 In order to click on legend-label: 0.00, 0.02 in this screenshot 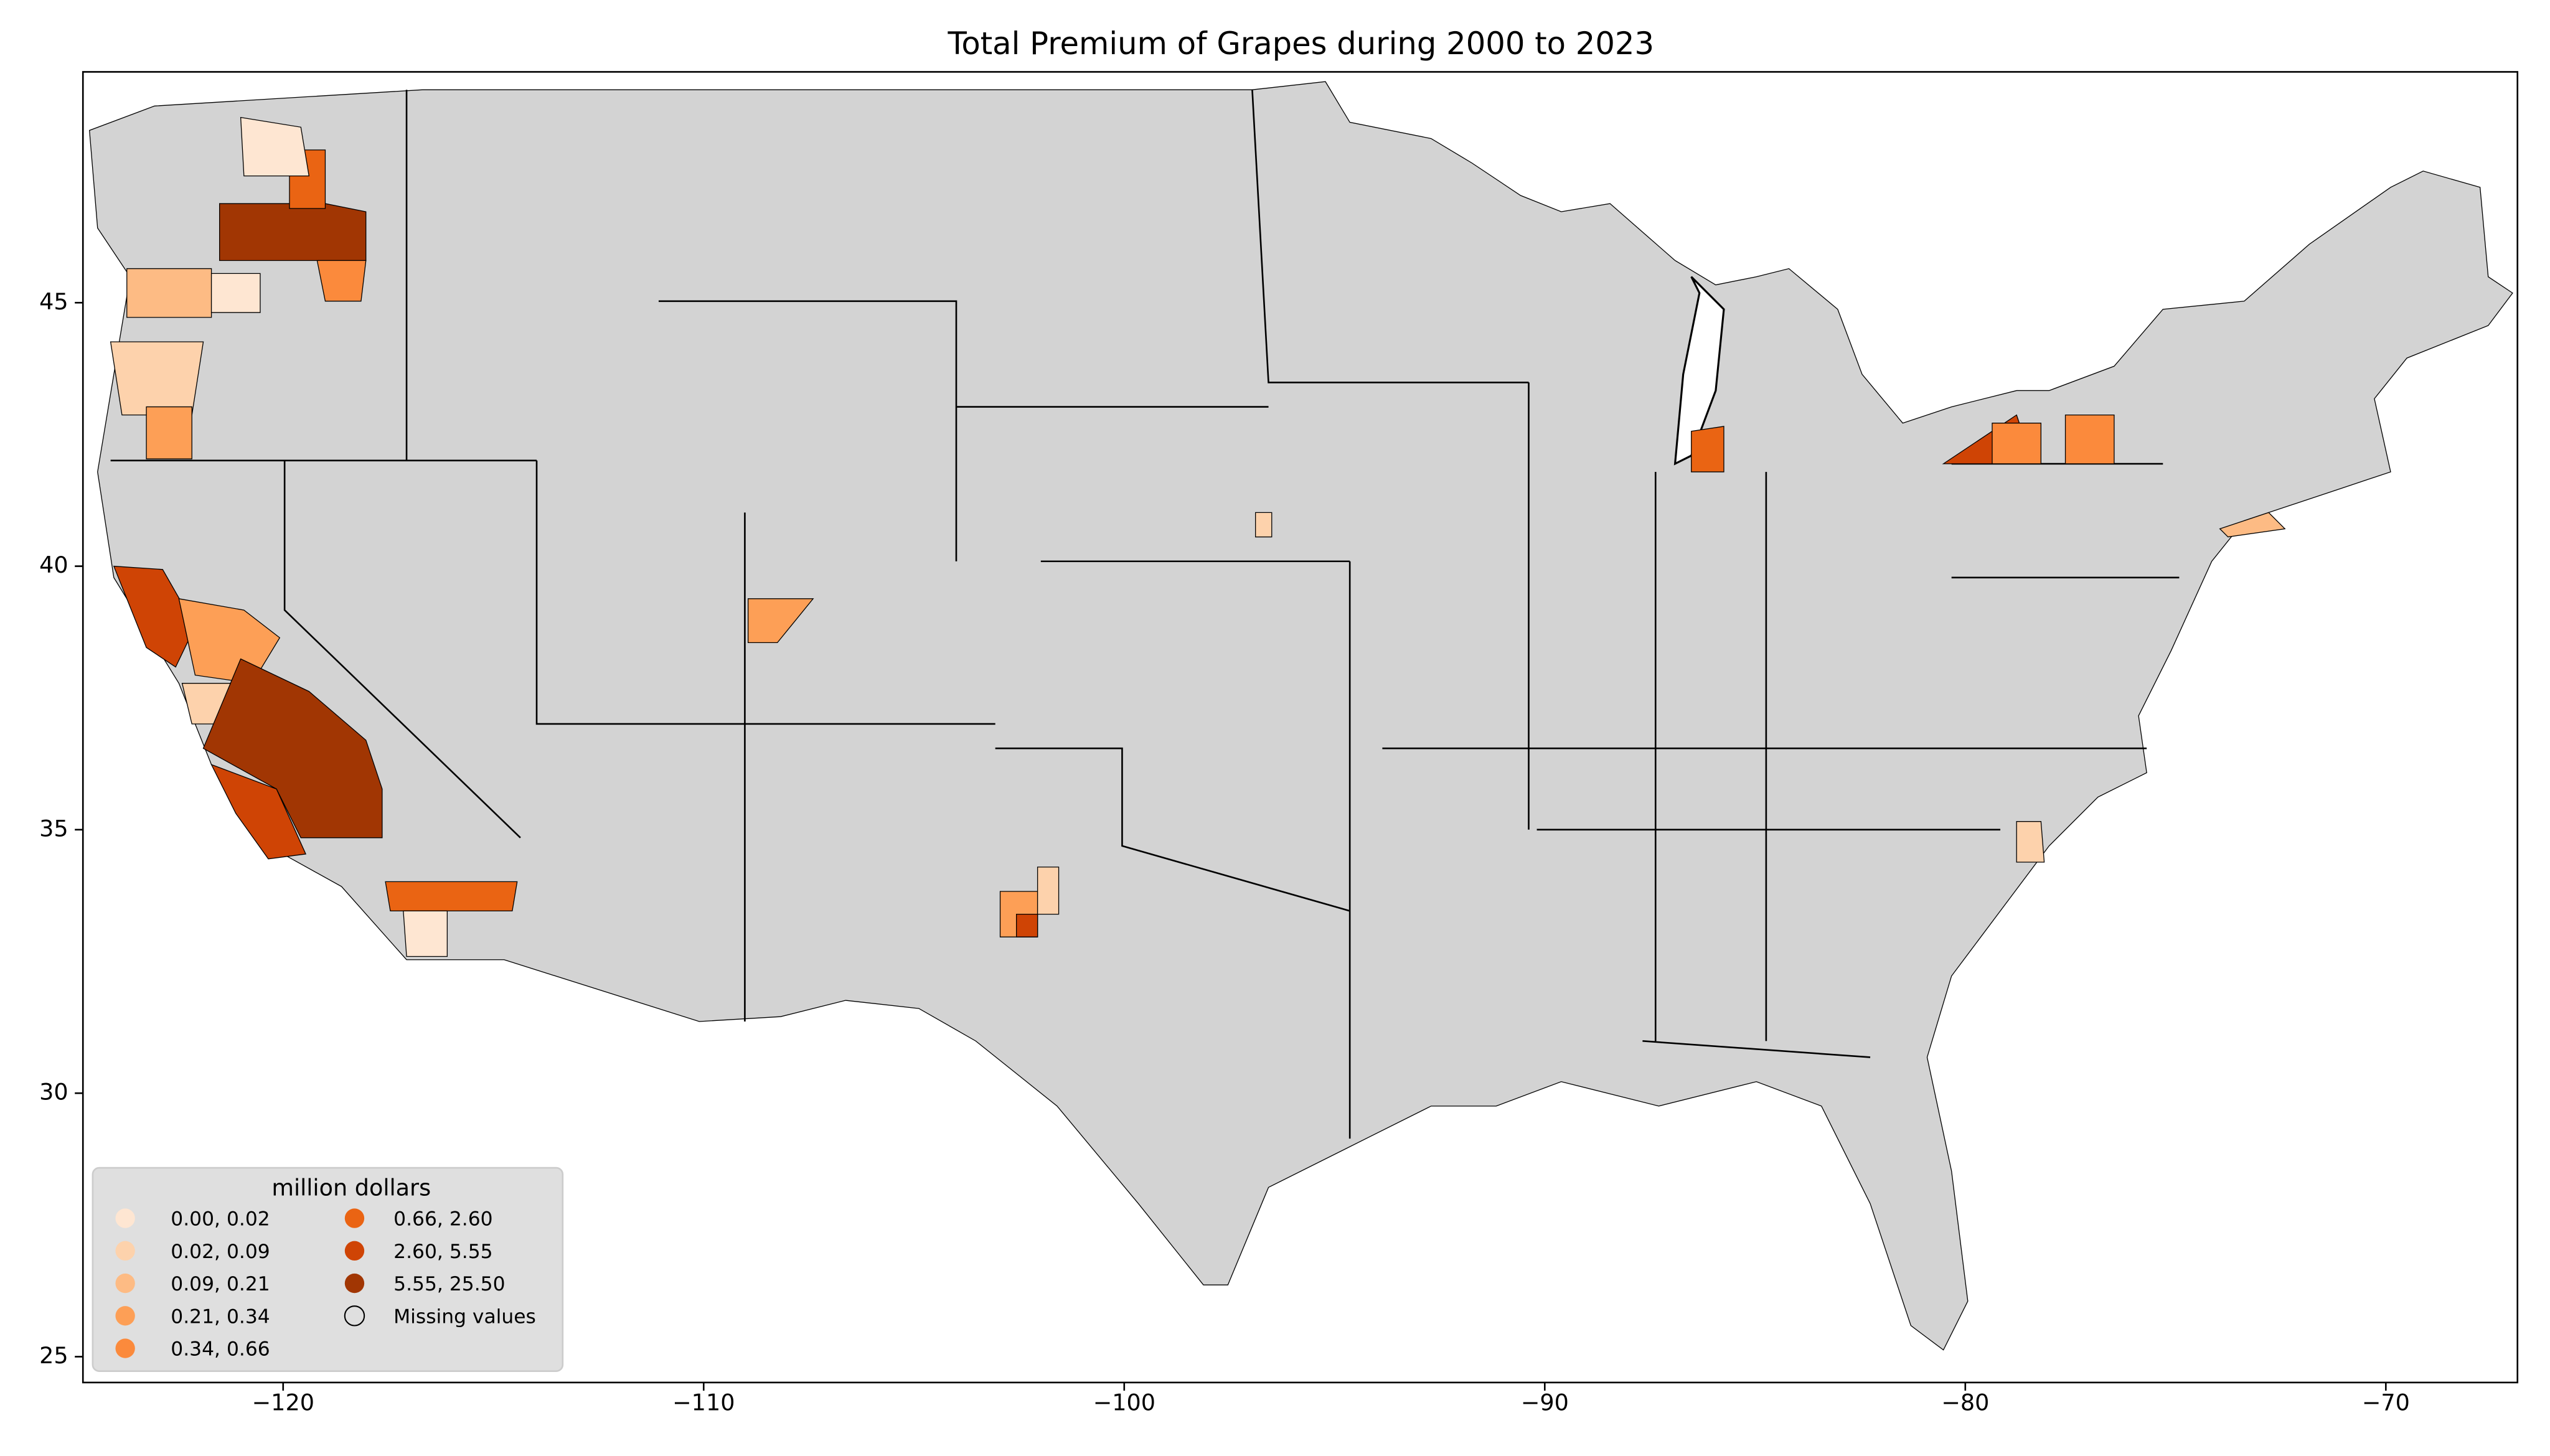, I will do `click(220, 1219)`.